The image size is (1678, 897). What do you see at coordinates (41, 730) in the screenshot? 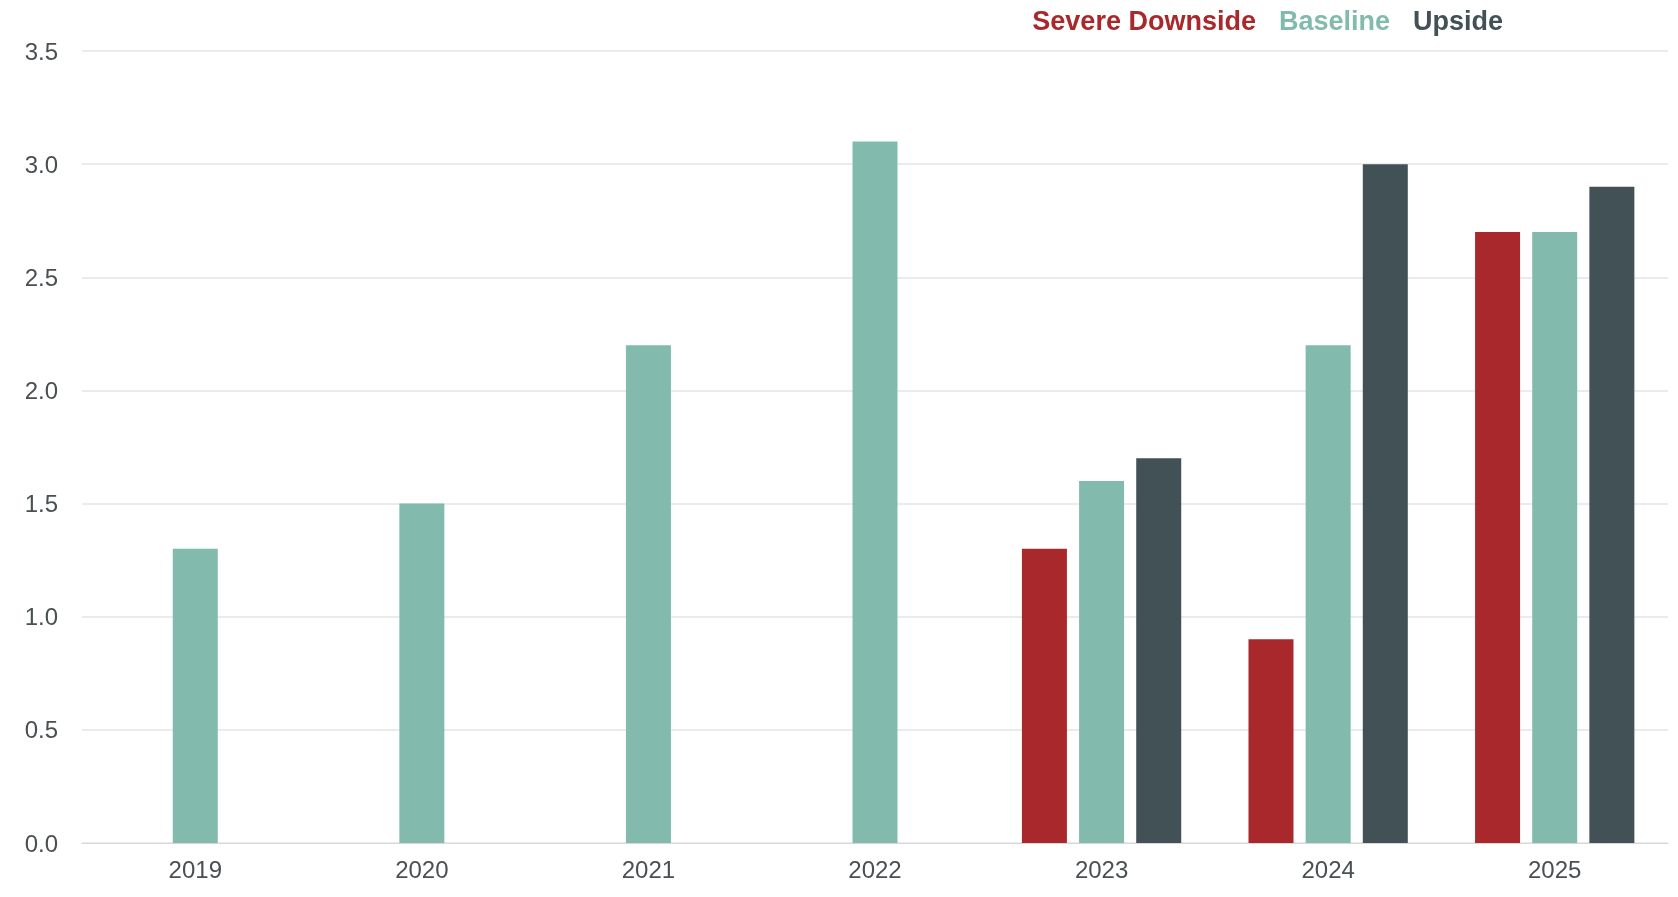
I see `y-tick-label: 0.5` at bounding box center [41, 730].